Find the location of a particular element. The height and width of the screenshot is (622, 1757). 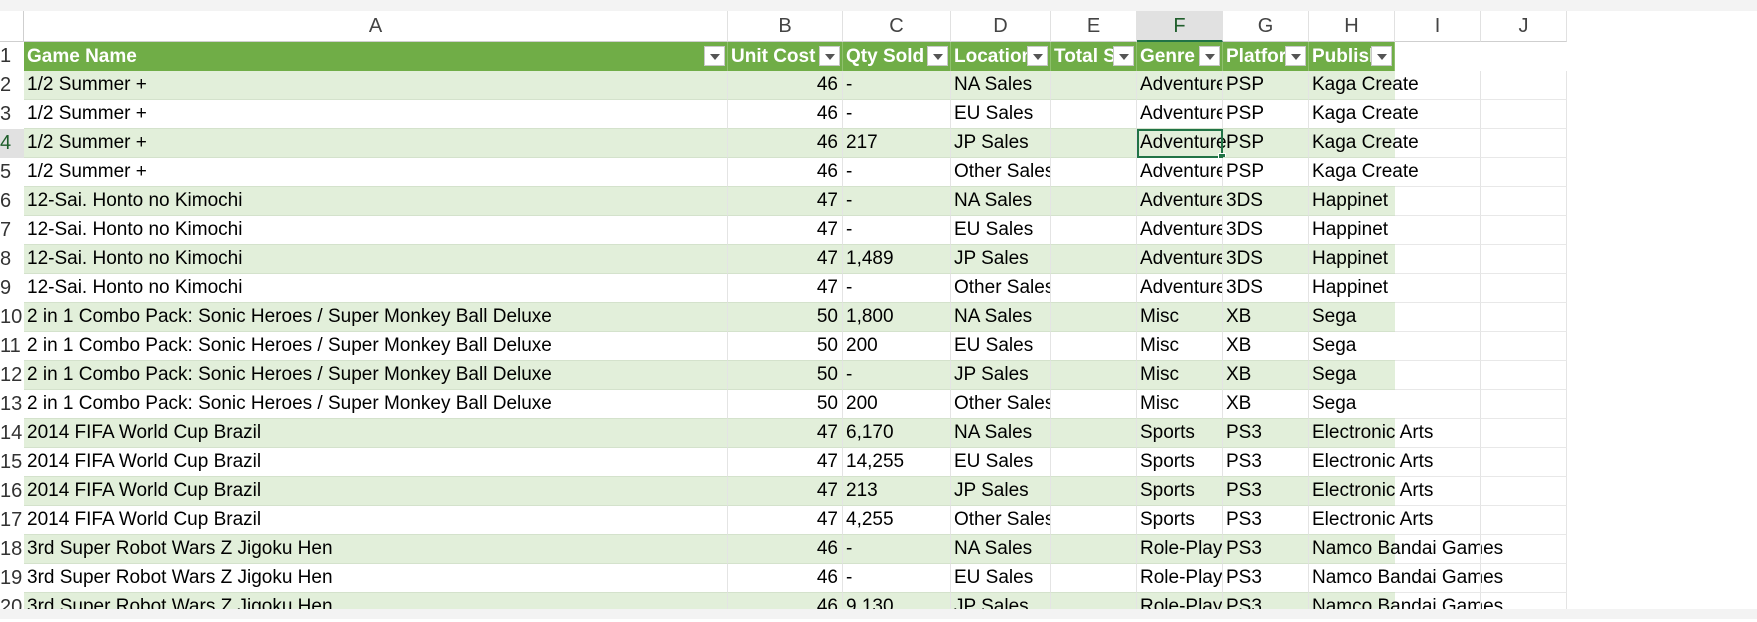

column-header-g: G is located at coordinates (1266, 26).